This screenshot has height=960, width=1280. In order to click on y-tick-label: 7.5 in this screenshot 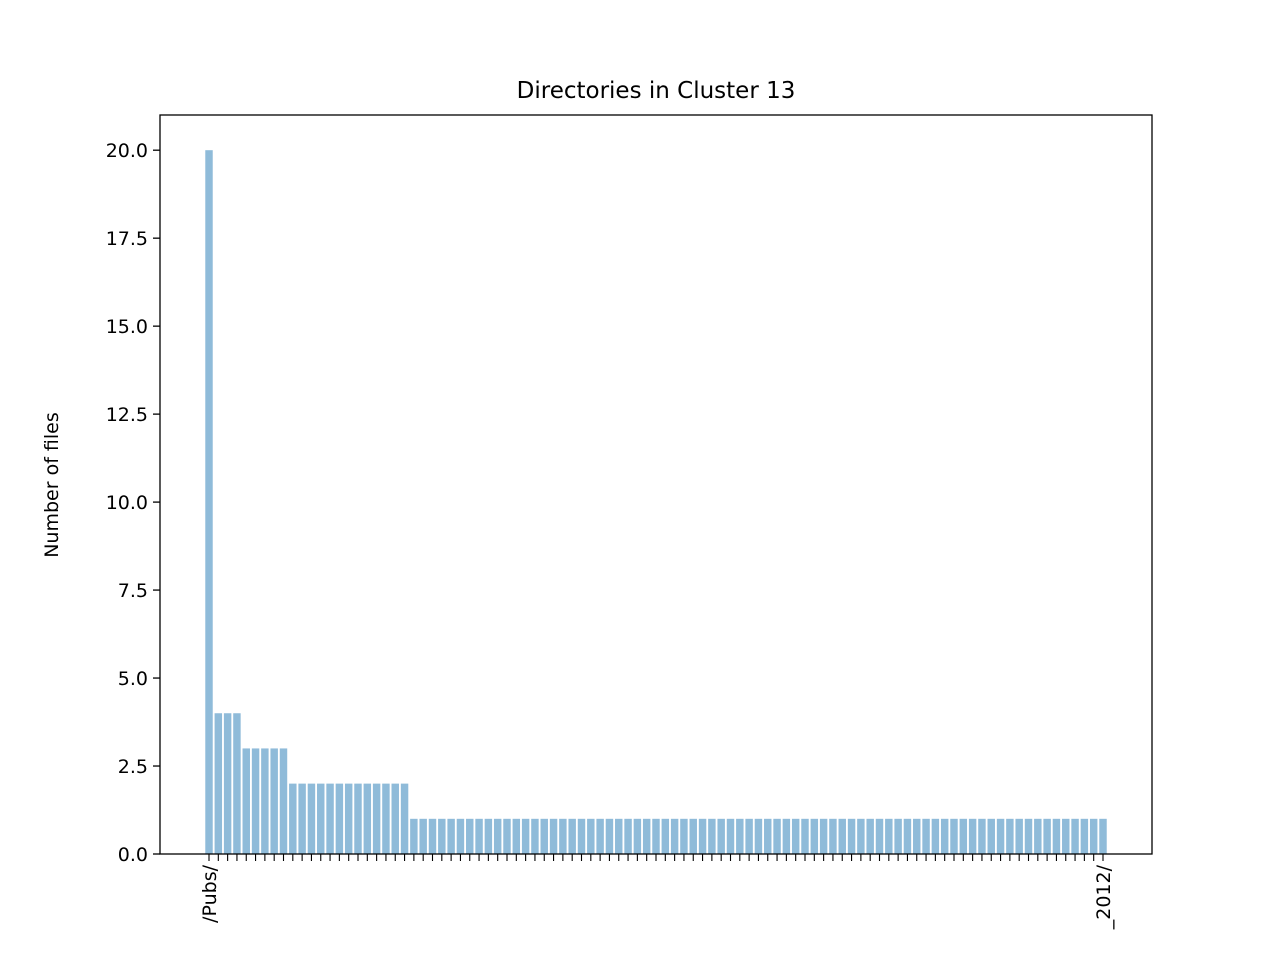, I will do `click(133, 591)`.